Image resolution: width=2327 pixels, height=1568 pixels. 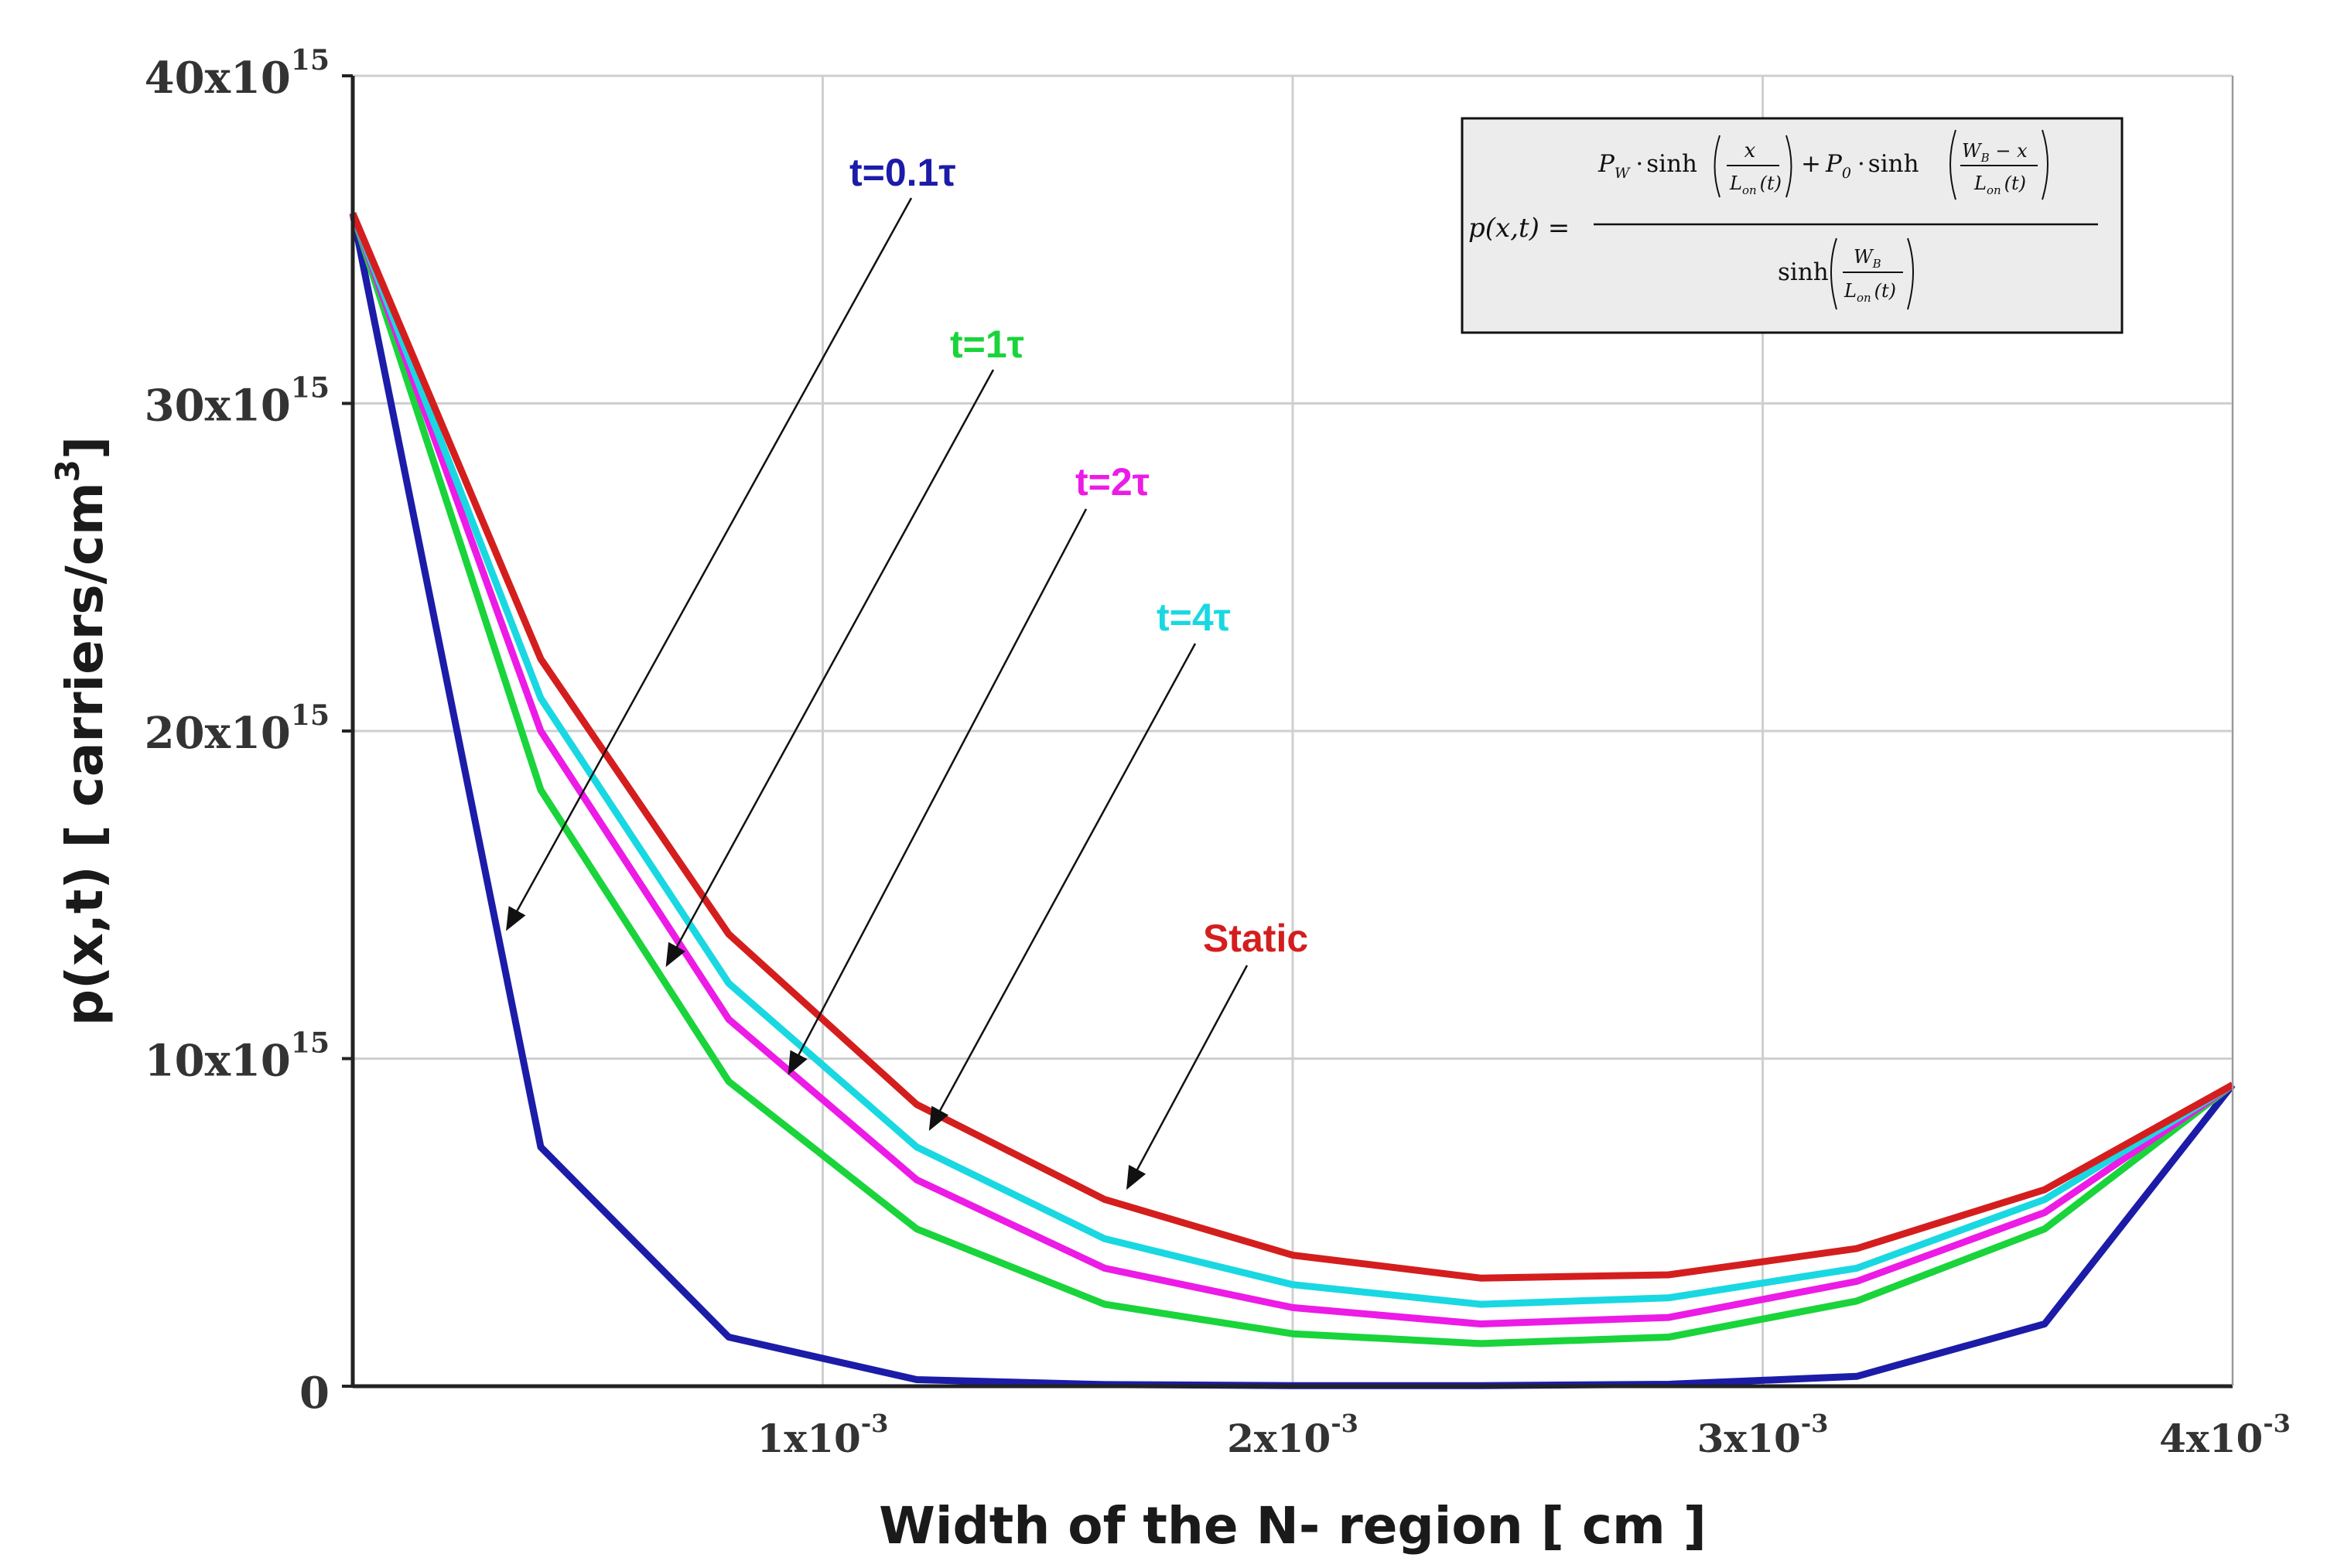 What do you see at coordinates (237, 729) in the screenshot?
I see `y-tick-label: 20x1015` at bounding box center [237, 729].